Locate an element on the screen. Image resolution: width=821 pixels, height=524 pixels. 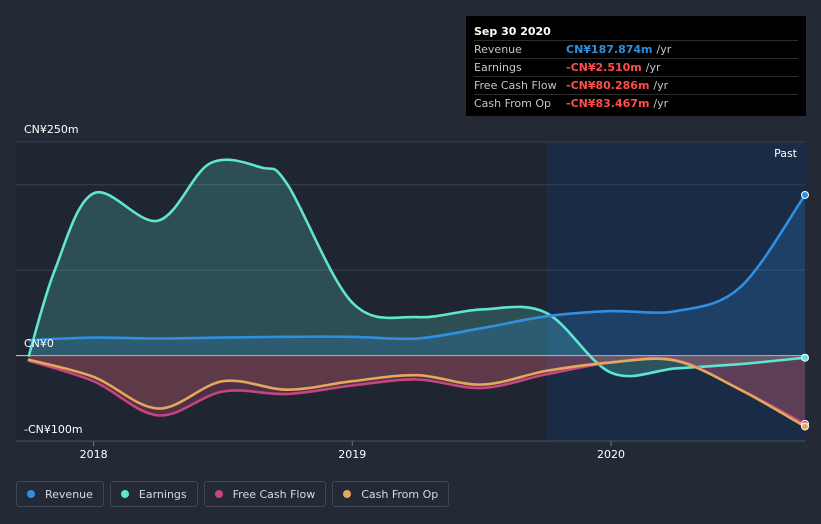
tooltip-label: Earnings is located at coordinates (498, 67).